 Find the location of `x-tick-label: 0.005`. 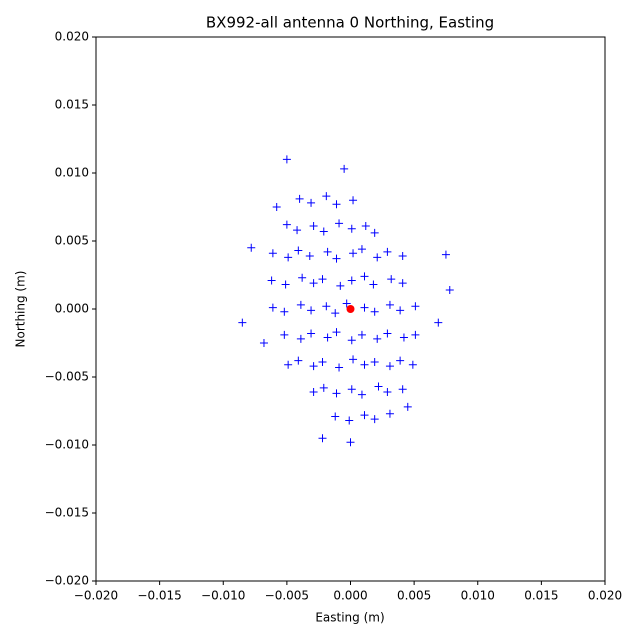

x-tick-label: 0.005 is located at coordinates (414, 596).